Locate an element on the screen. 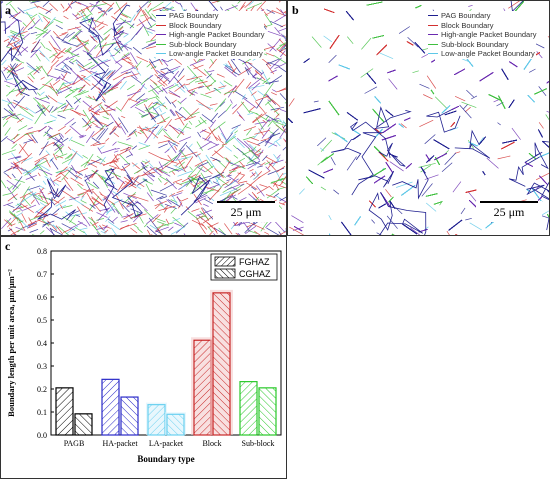  legend-label-cghaz: CGHAZ is located at coordinates (255, 274).